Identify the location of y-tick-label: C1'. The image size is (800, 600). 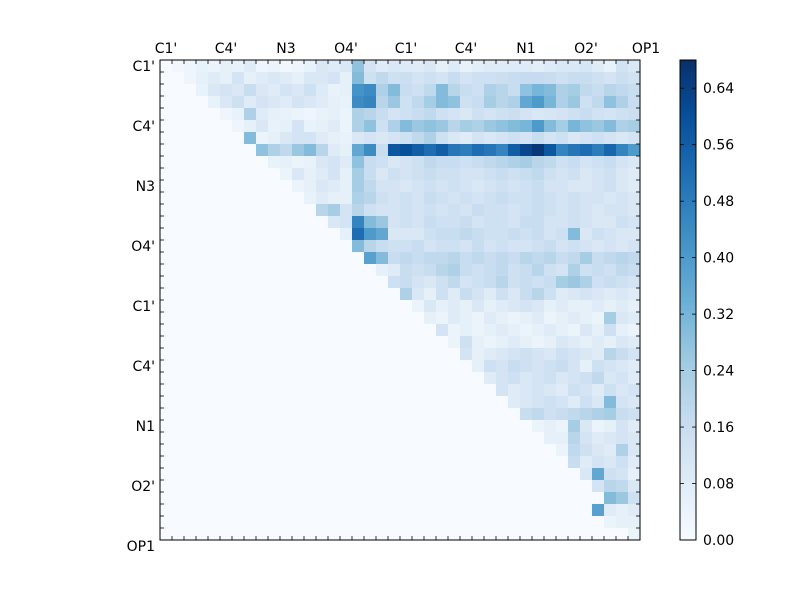
(143, 307).